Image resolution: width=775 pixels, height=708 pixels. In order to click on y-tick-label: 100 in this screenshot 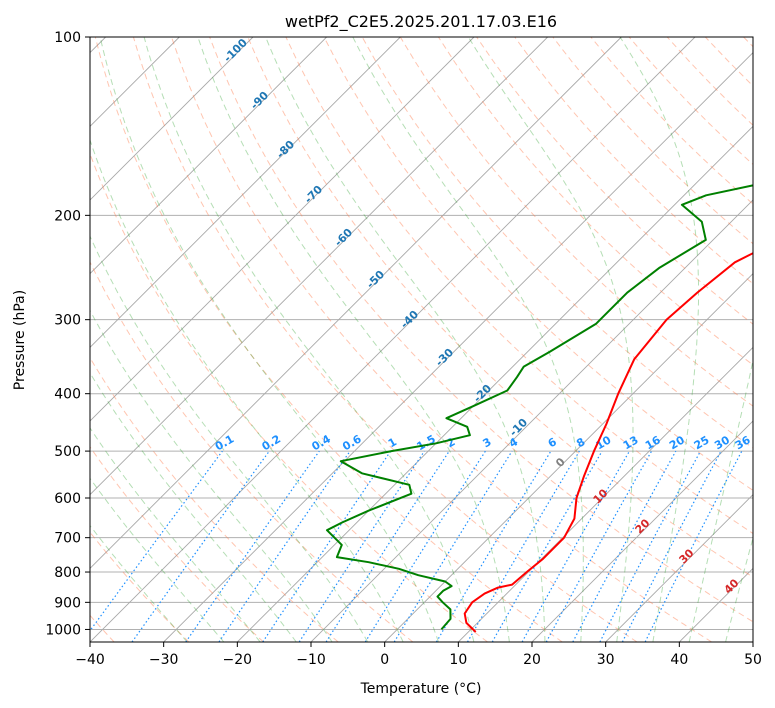, I will do `click(67, 38)`.